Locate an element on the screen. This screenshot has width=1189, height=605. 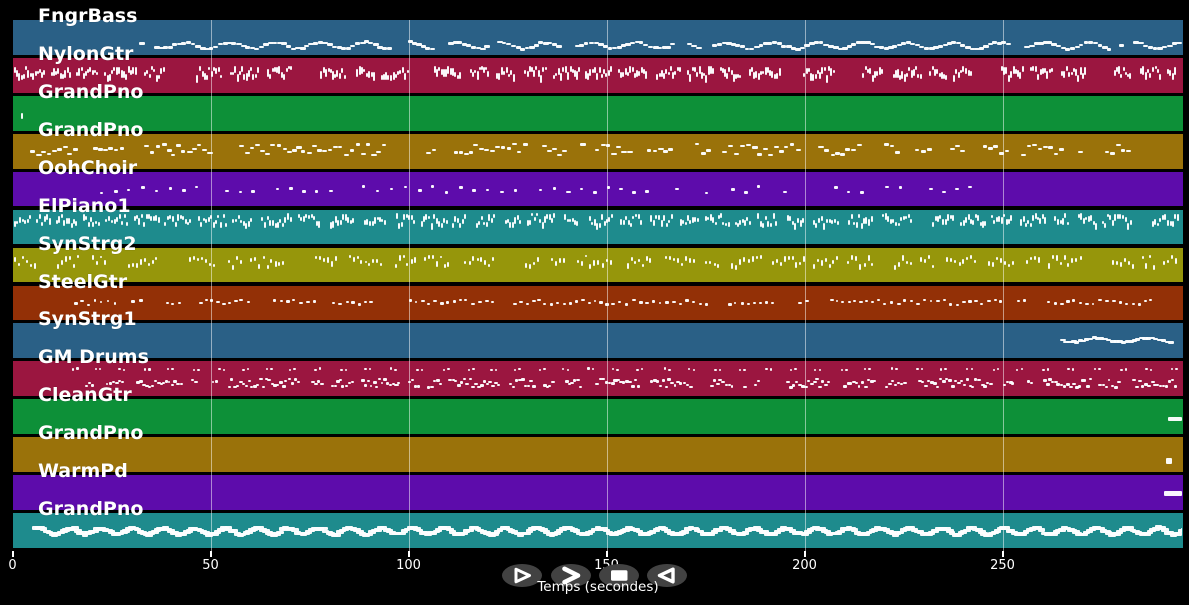
stop-button is located at coordinates (619, 575).